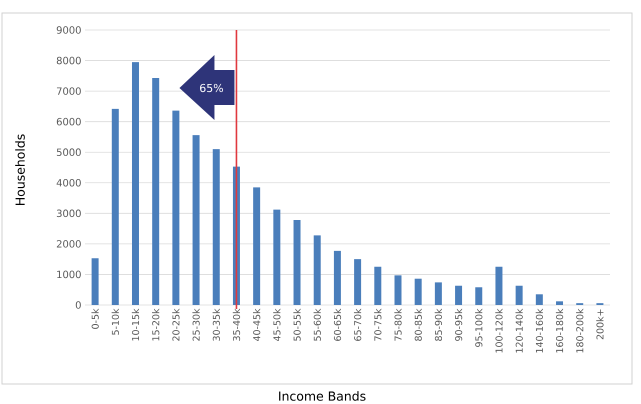 The image size is (641, 404). Describe the element at coordinates (236, 324) in the screenshot. I see `x-tick-label: 35-40k` at that location.